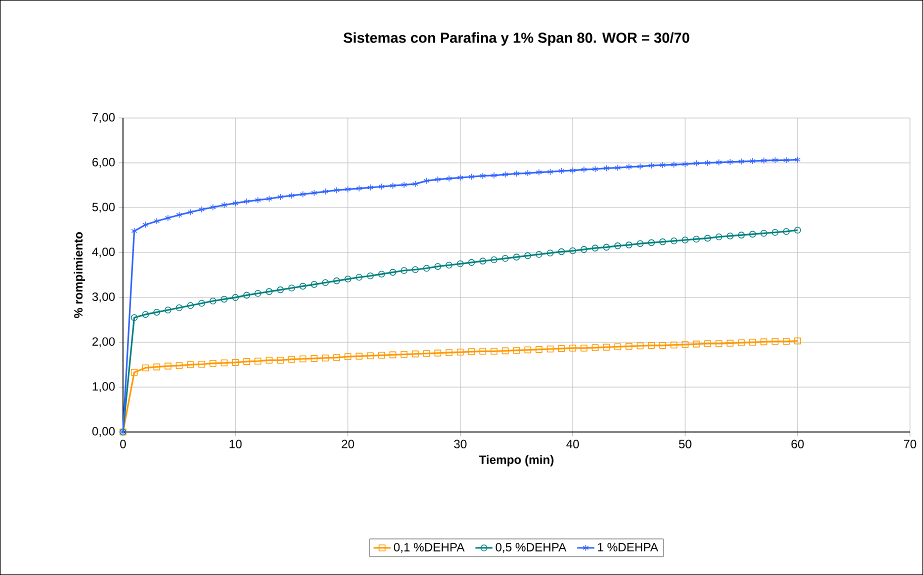 Image resolution: width=923 pixels, height=575 pixels. Describe the element at coordinates (123, 444) in the screenshot. I see `x-tick-label: 0` at that location.